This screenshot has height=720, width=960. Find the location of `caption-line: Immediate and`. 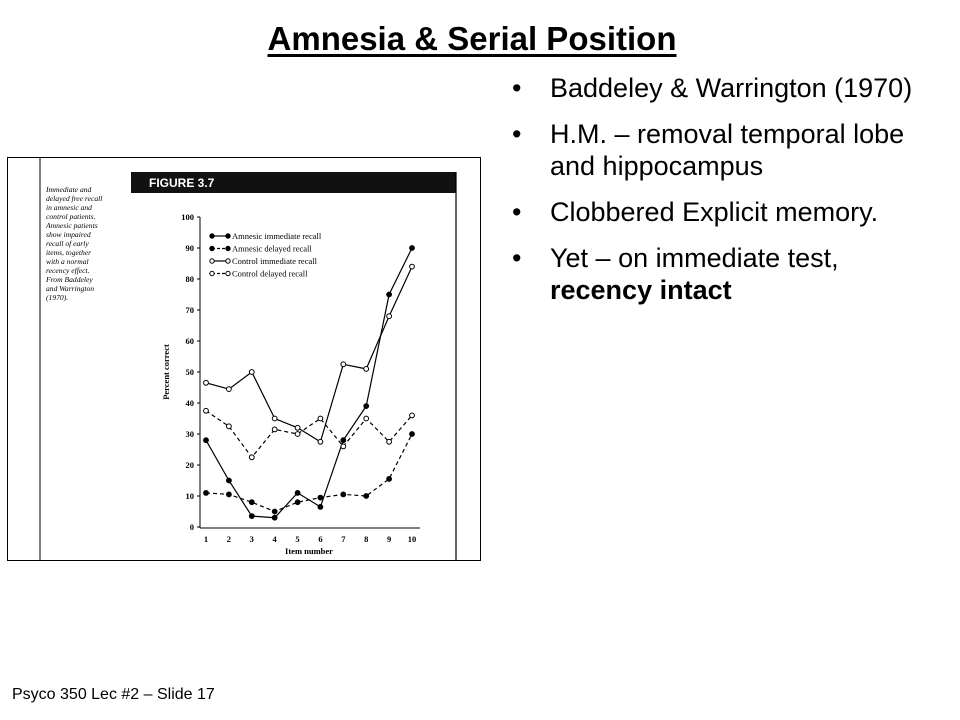

caption-line: Immediate and is located at coordinates (68, 189).